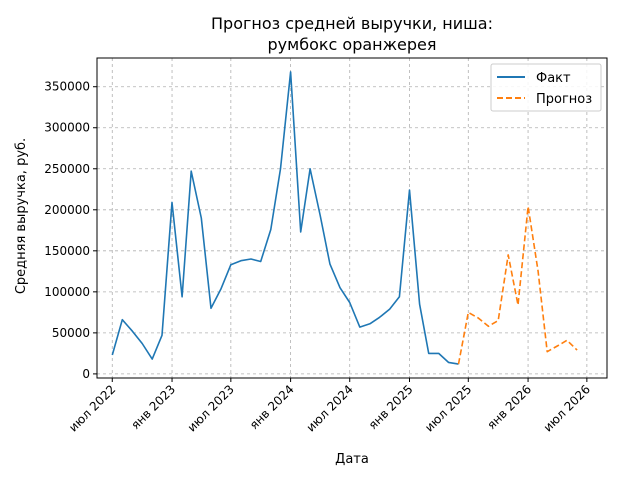 The height and width of the screenshot is (480, 640). I want to click on legend: Факт Прогноз, so click(546, 87).